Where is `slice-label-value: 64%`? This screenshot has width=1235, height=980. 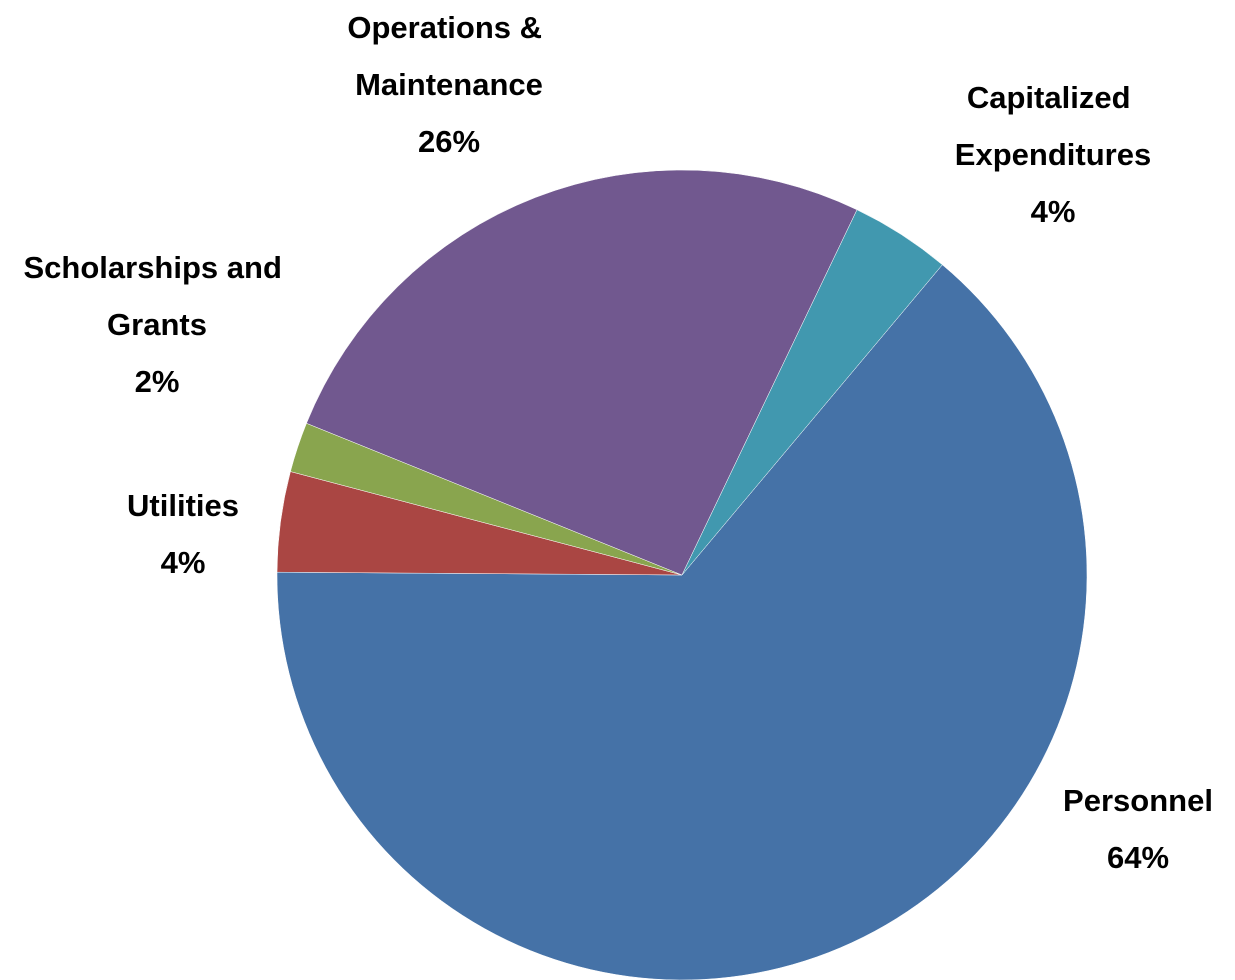 slice-label-value: 64% is located at coordinates (1138, 857).